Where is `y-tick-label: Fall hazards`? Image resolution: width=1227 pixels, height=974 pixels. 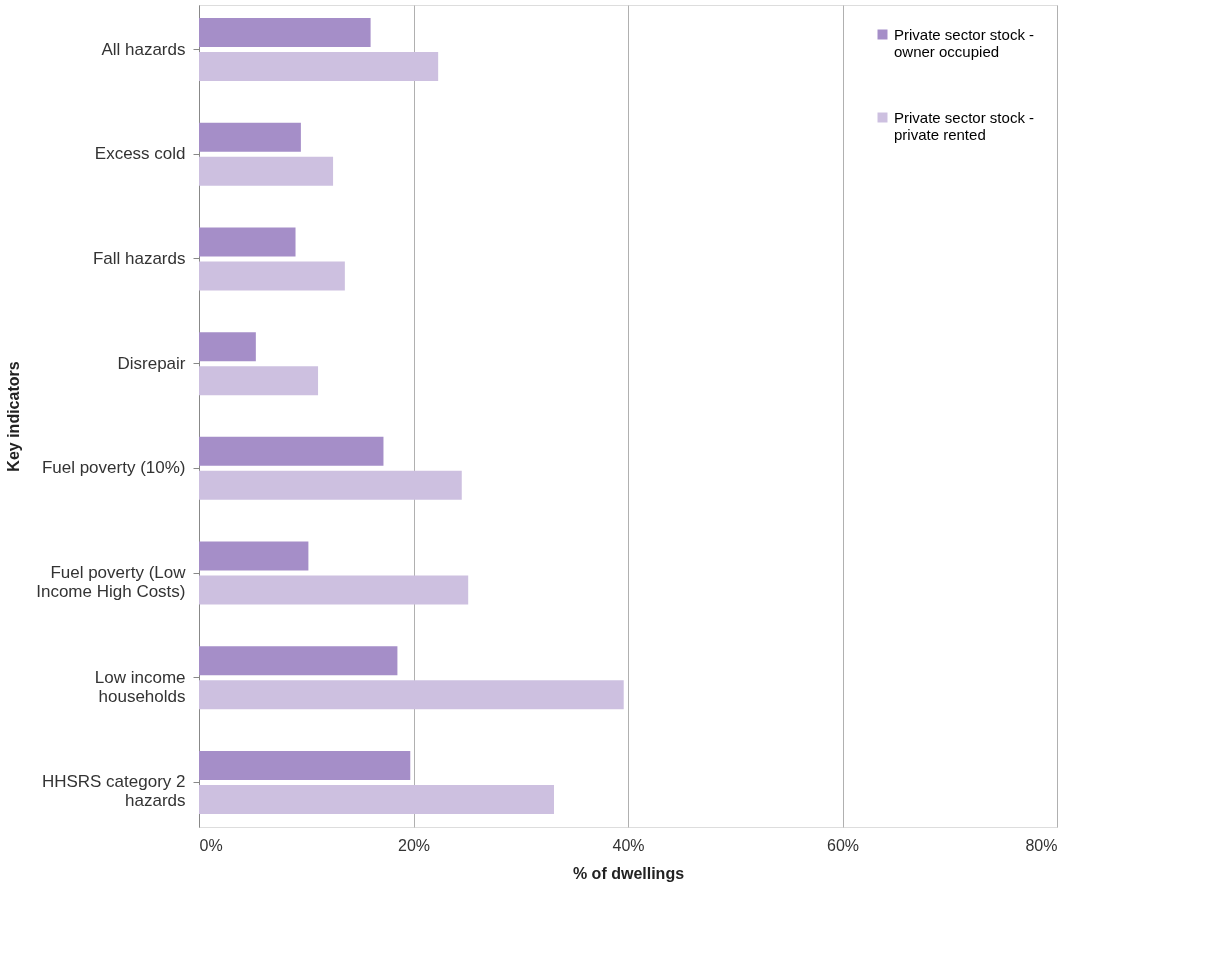
y-tick-label: Fall hazards is located at coordinates (139, 258).